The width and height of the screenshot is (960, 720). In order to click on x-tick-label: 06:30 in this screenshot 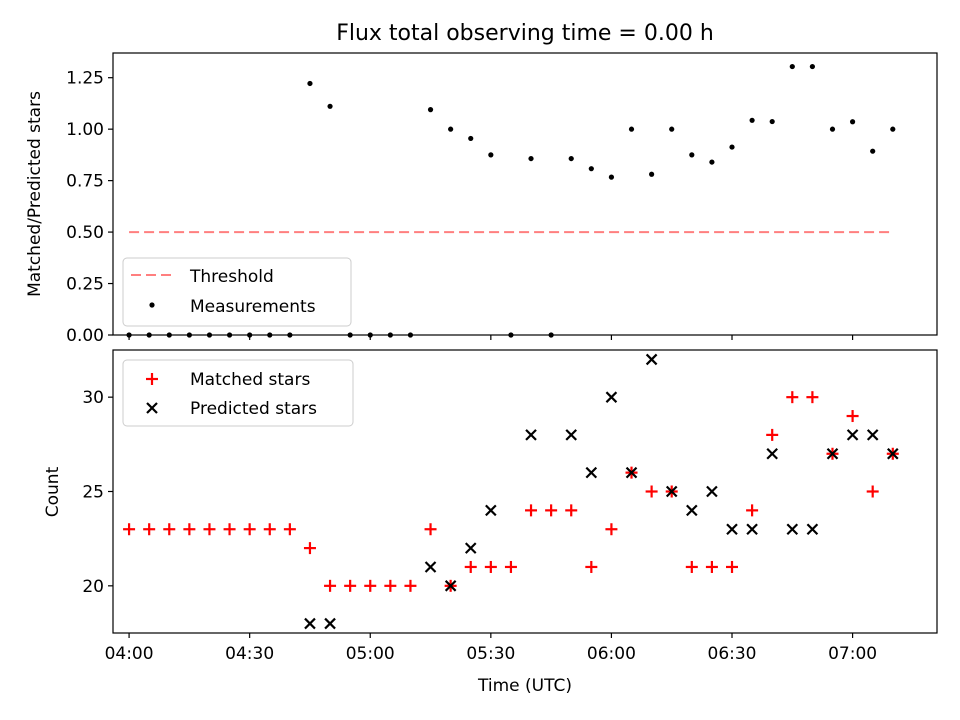, I will do `click(732, 654)`.